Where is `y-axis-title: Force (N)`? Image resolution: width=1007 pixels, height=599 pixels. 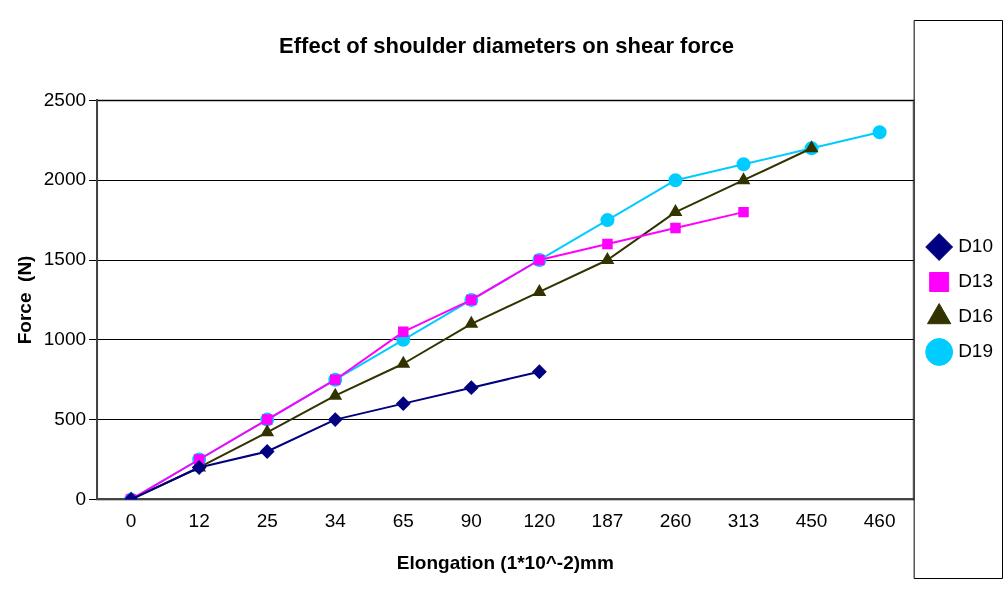
y-axis-title: Force (N) is located at coordinates (24, 300).